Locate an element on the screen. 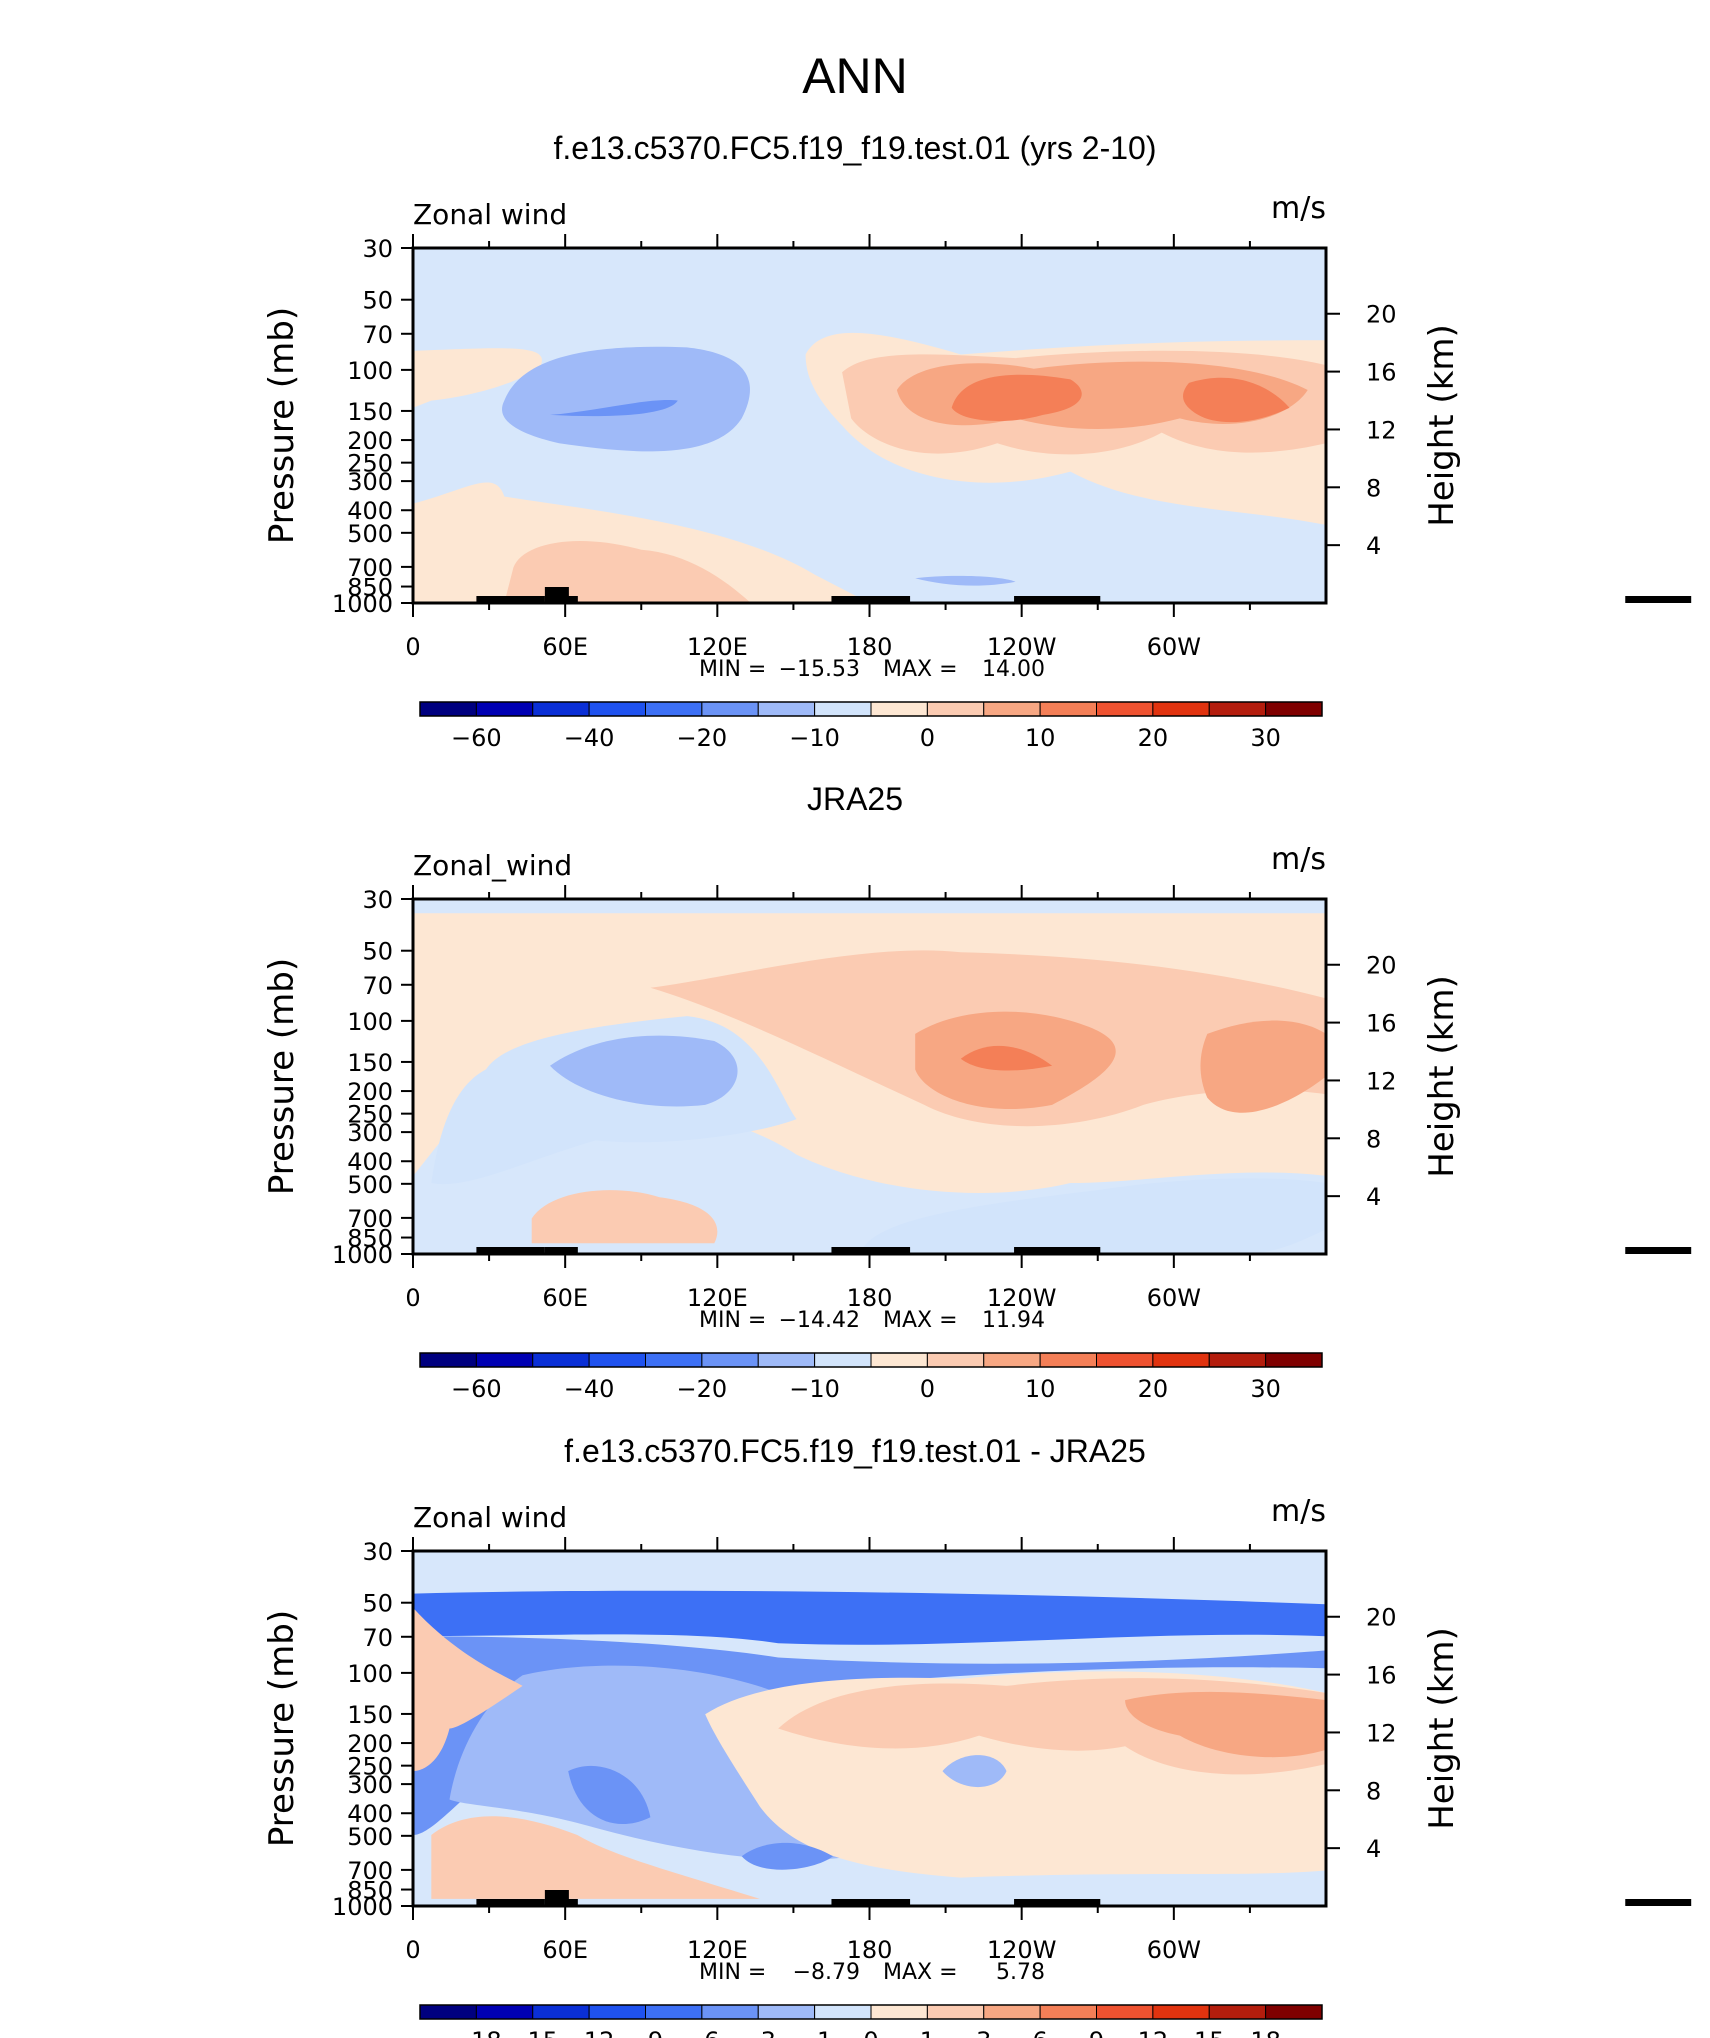 This screenshot has height=2038, width=1710. colorbar-label: 20 is located at coordinates (1153, 1389).